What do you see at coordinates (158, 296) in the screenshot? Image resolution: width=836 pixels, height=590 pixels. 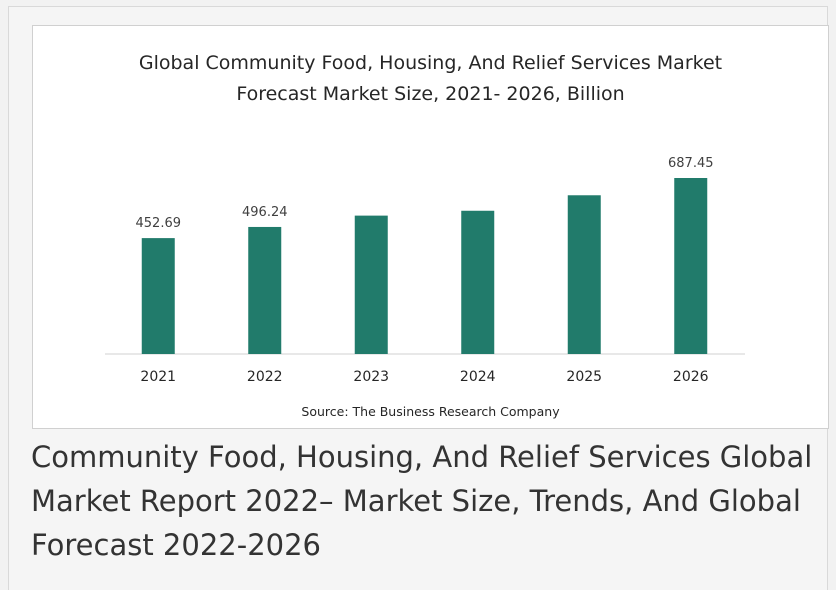 I see `bar-2021` at bounding box center [158, 296].